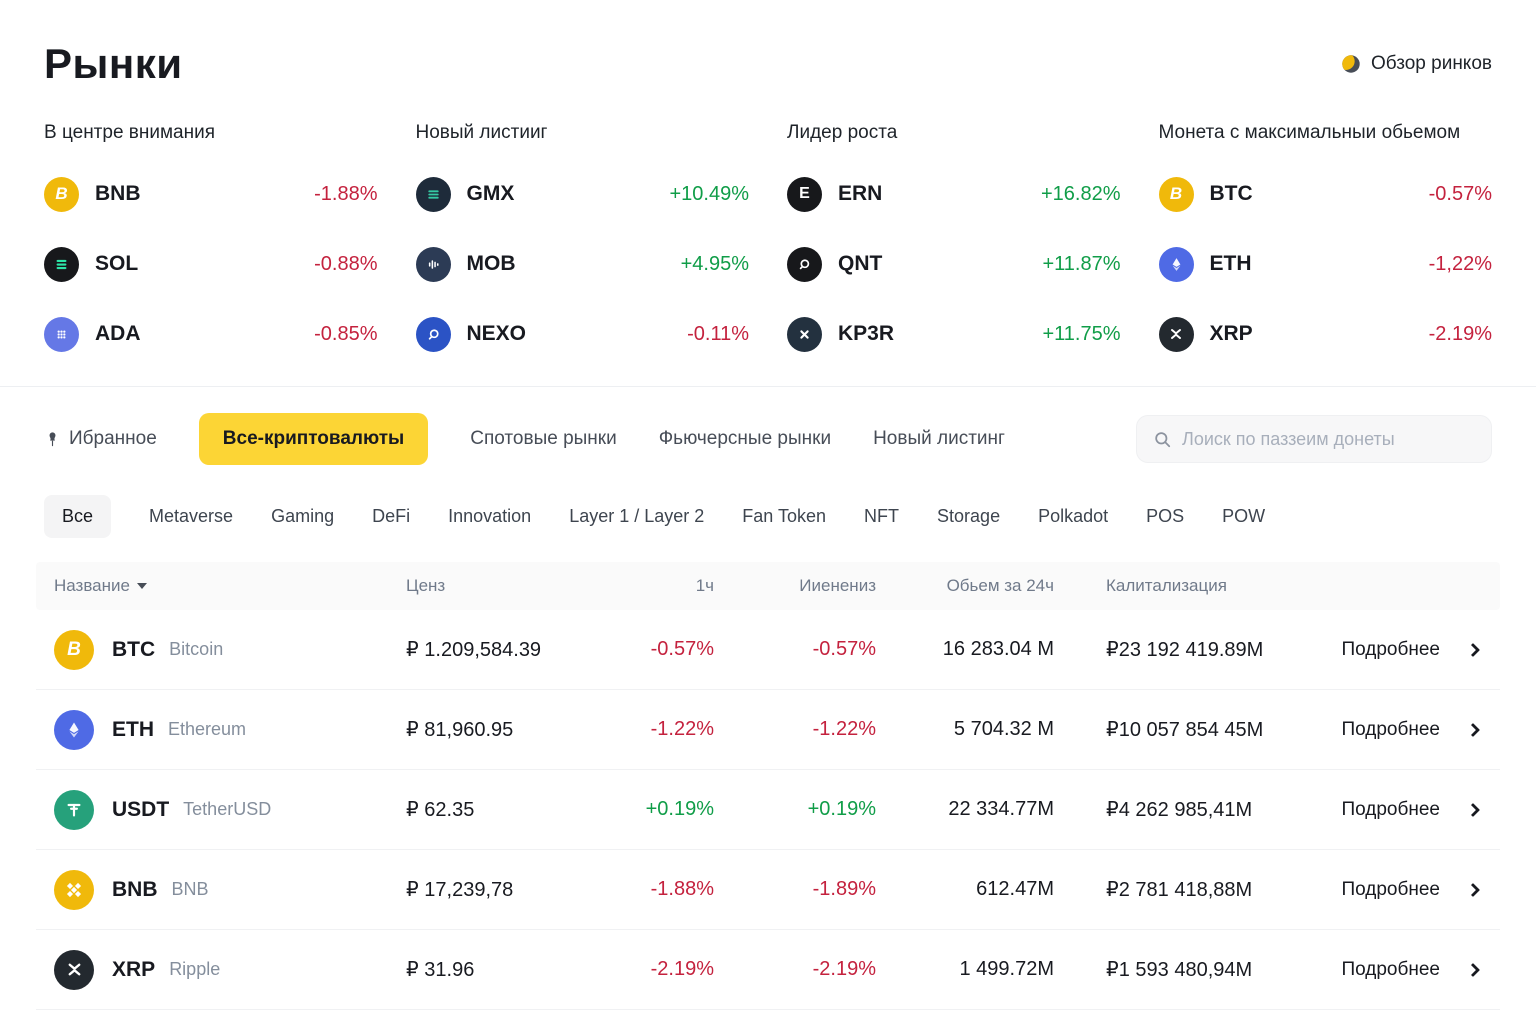  Describe the element at coordinates (784, 516) in the screenshot. I see `category-fan-token: Fan Token` at that location.